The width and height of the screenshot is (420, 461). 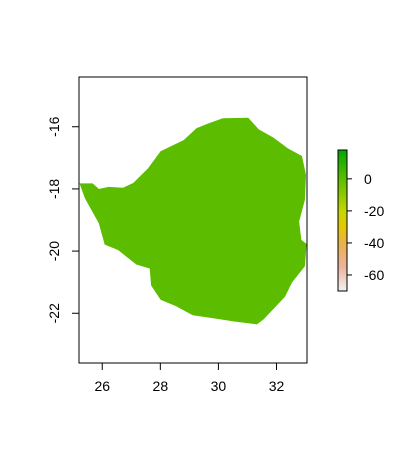 I want to click on y-tick-label: -22, so click(x=54, y=313).